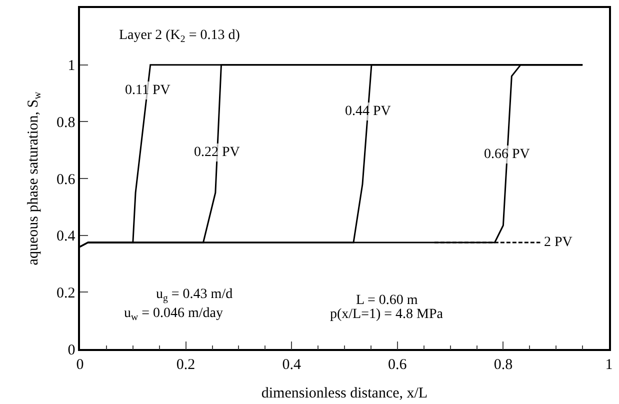 The height and width of the screenshot is (404, 619). Describe the element at coordinates (387, 314) in the screenshot. I see `annotation: p(x/L=1) = 4.8 MPa` at that location.